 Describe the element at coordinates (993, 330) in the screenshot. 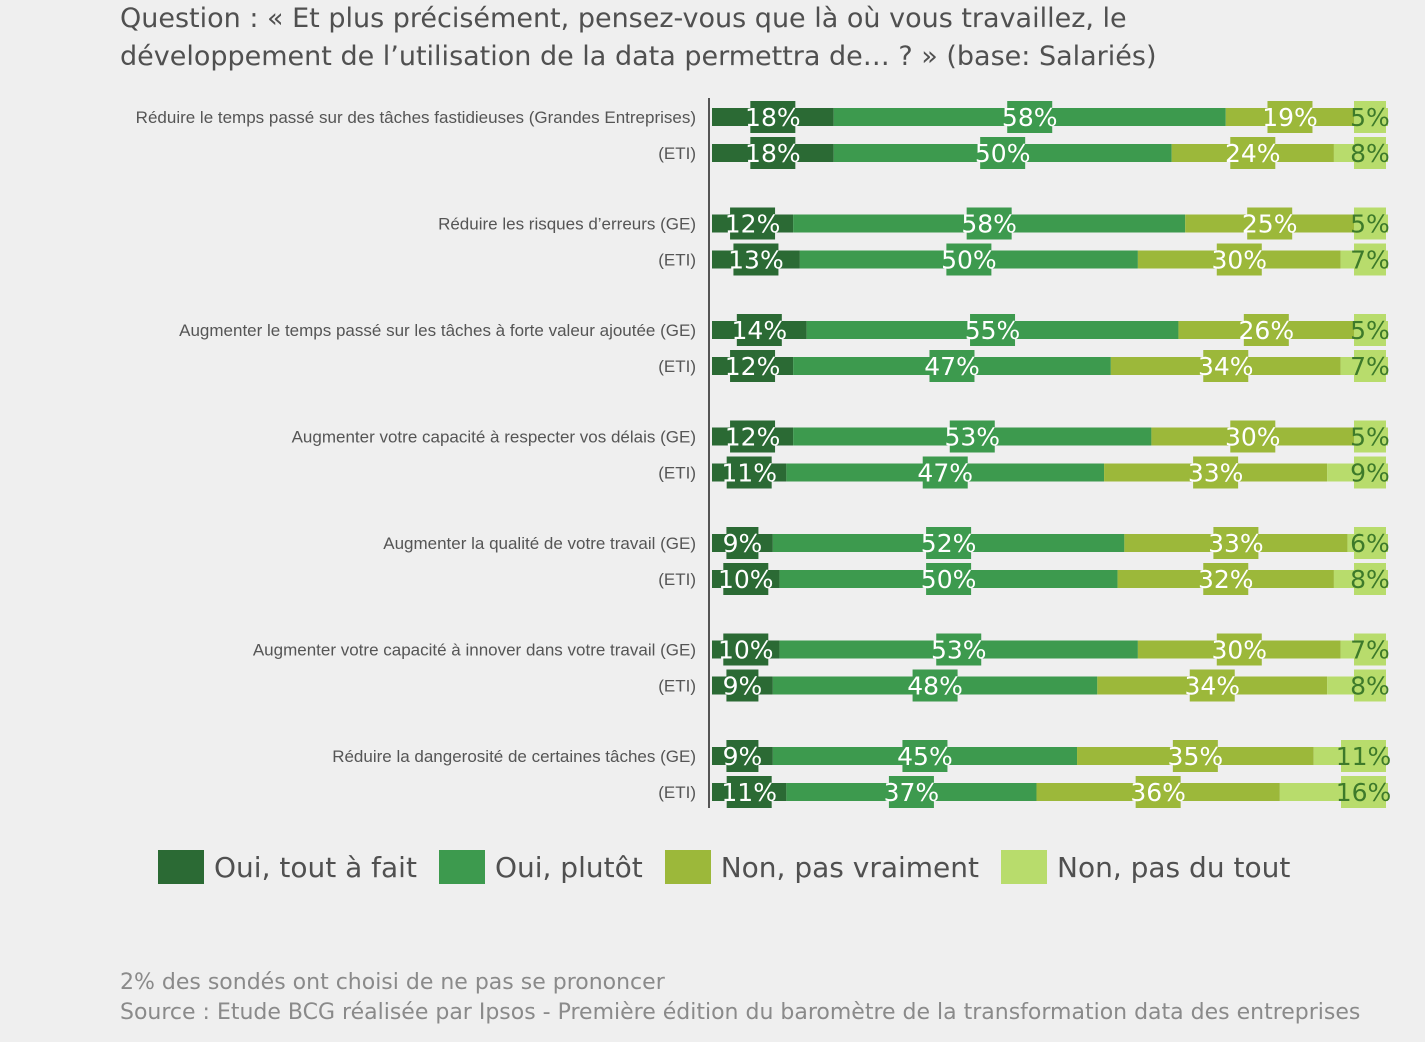

I see `data-label: 55%` at that location.